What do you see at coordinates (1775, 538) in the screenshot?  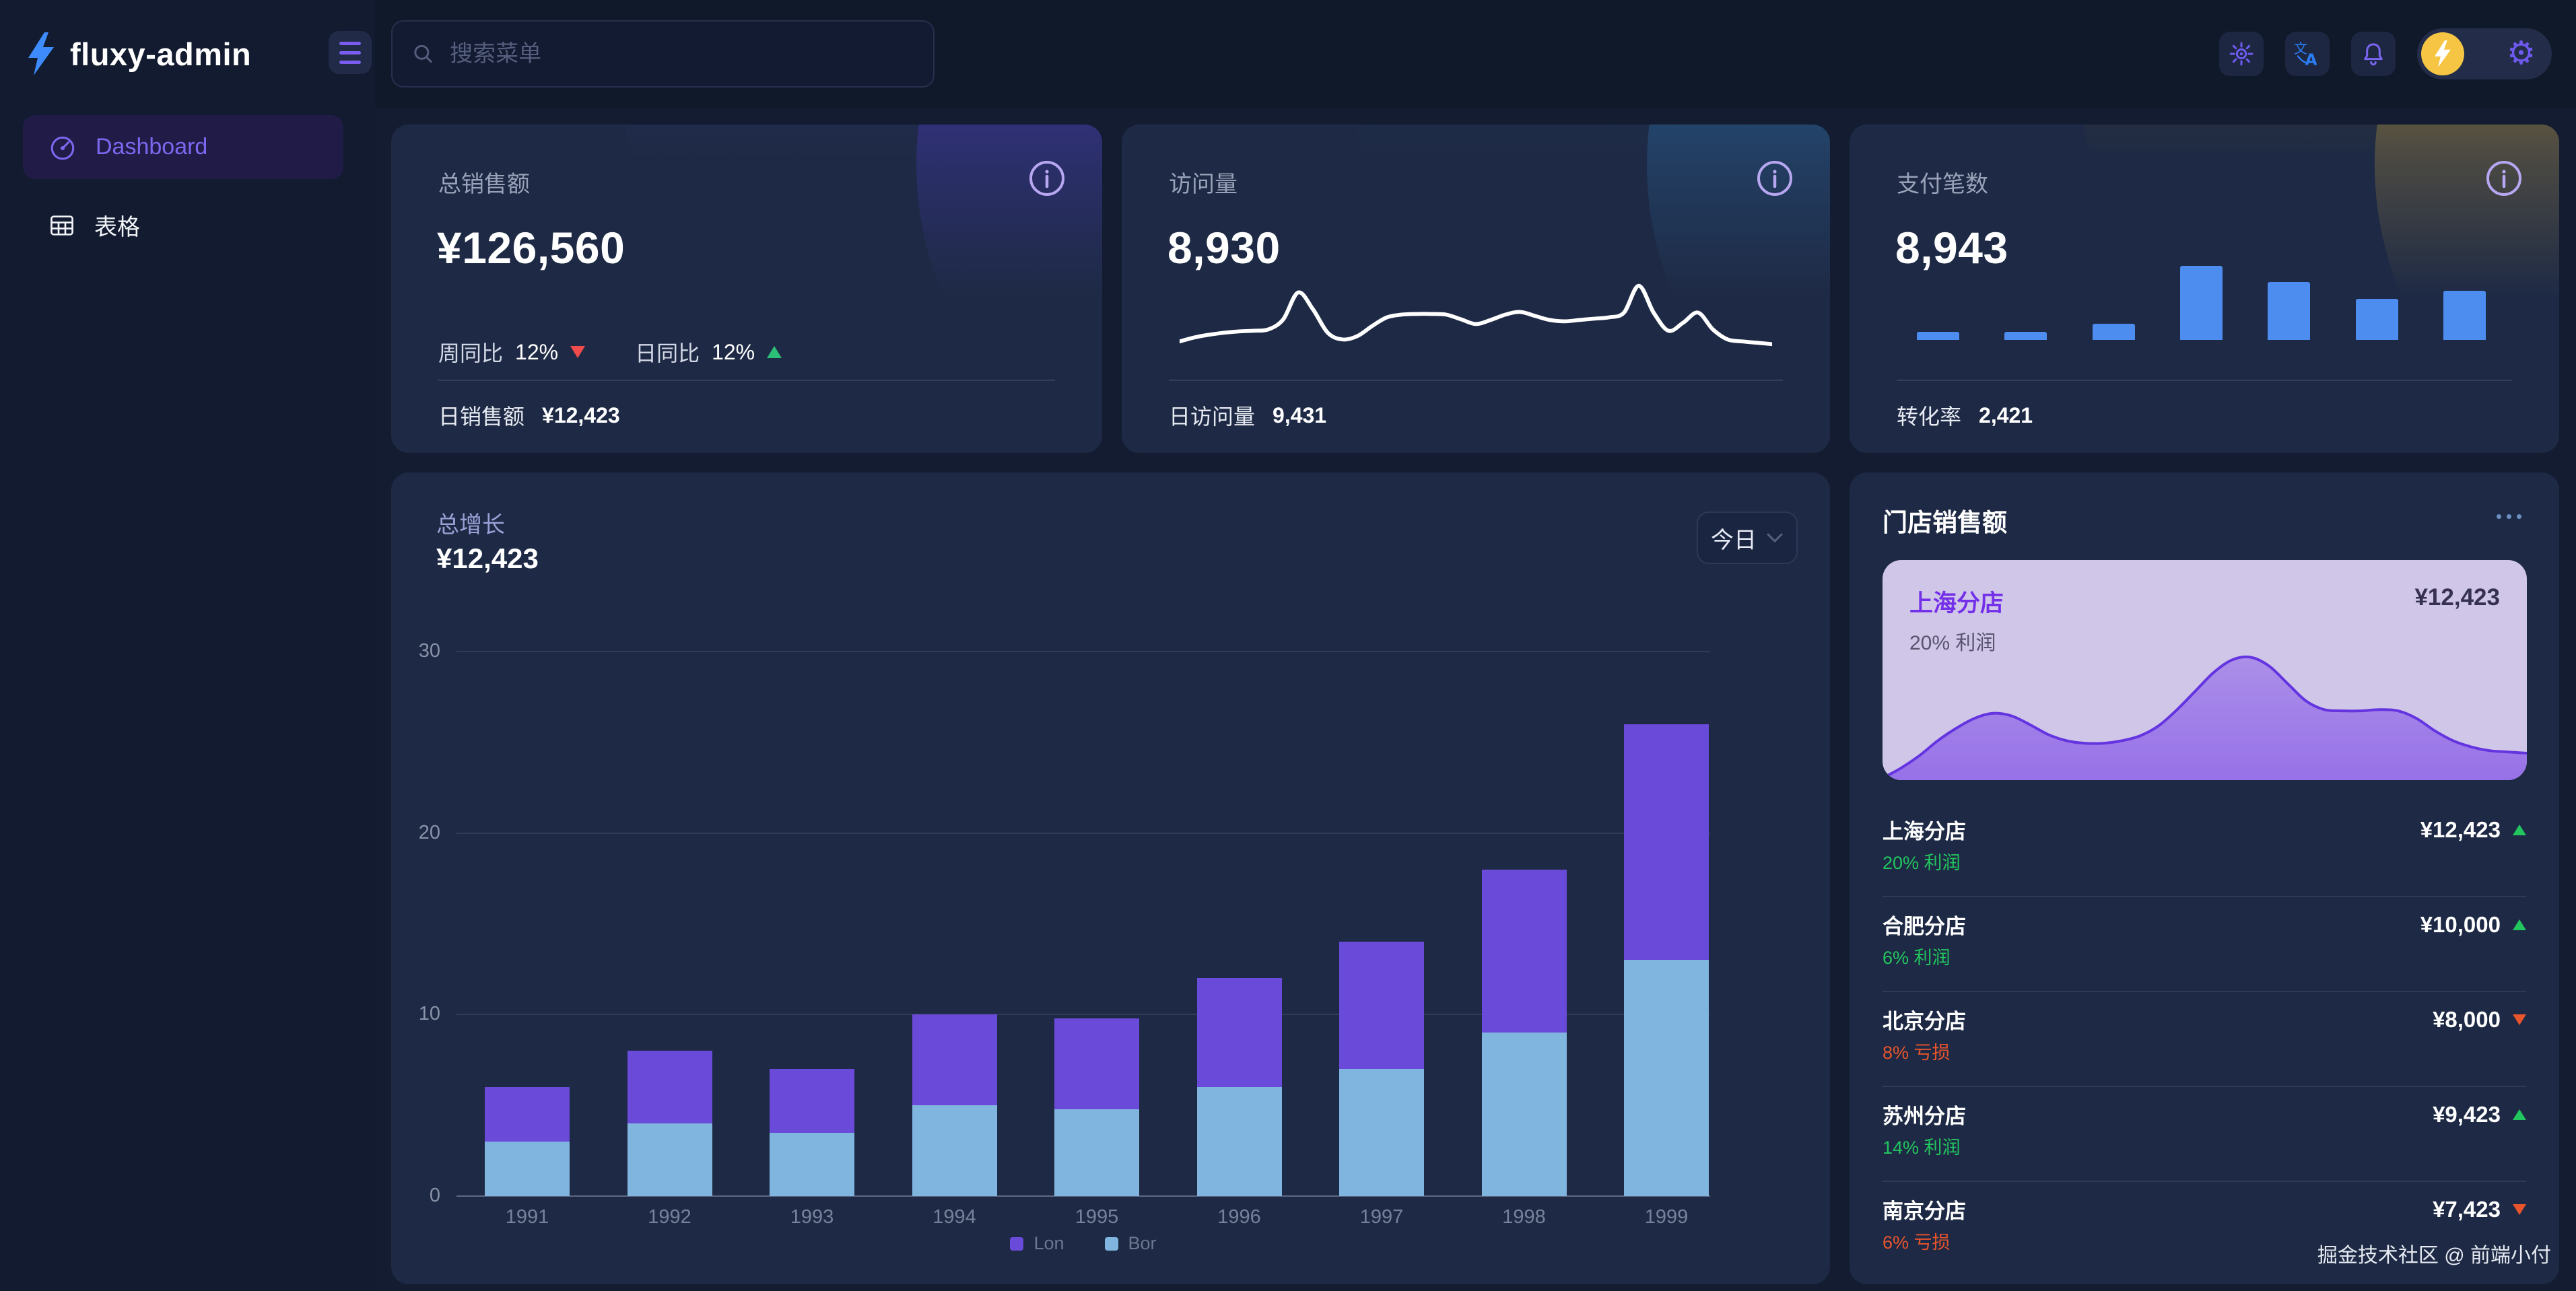 I see `chevron-down-icon` at bounding box center [1775, 538].